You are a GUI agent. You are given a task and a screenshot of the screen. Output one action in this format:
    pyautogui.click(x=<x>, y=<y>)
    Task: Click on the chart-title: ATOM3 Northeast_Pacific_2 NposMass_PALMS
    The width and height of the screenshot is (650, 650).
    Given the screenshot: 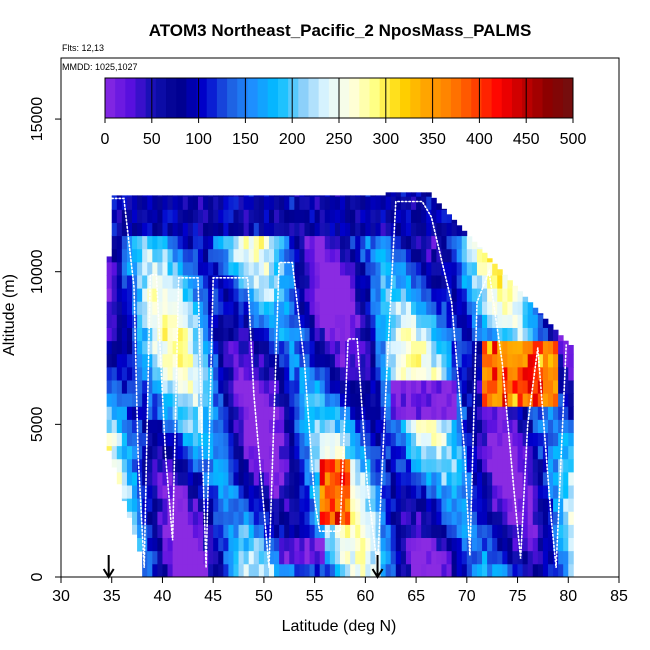 What is the action you would take?
    pyautogui.click(x=340, y=30)
    